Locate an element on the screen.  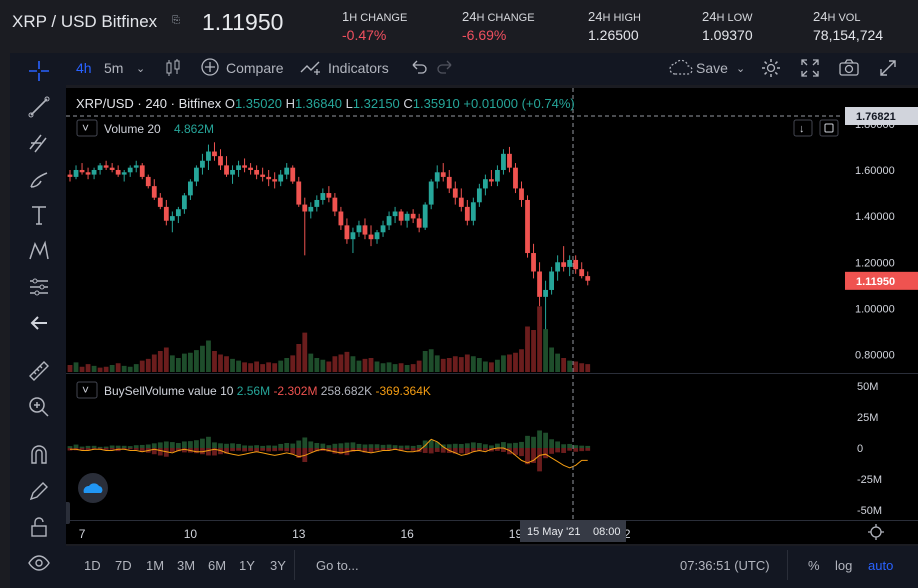
text-tool-icon is located at coordinates (39, 216).